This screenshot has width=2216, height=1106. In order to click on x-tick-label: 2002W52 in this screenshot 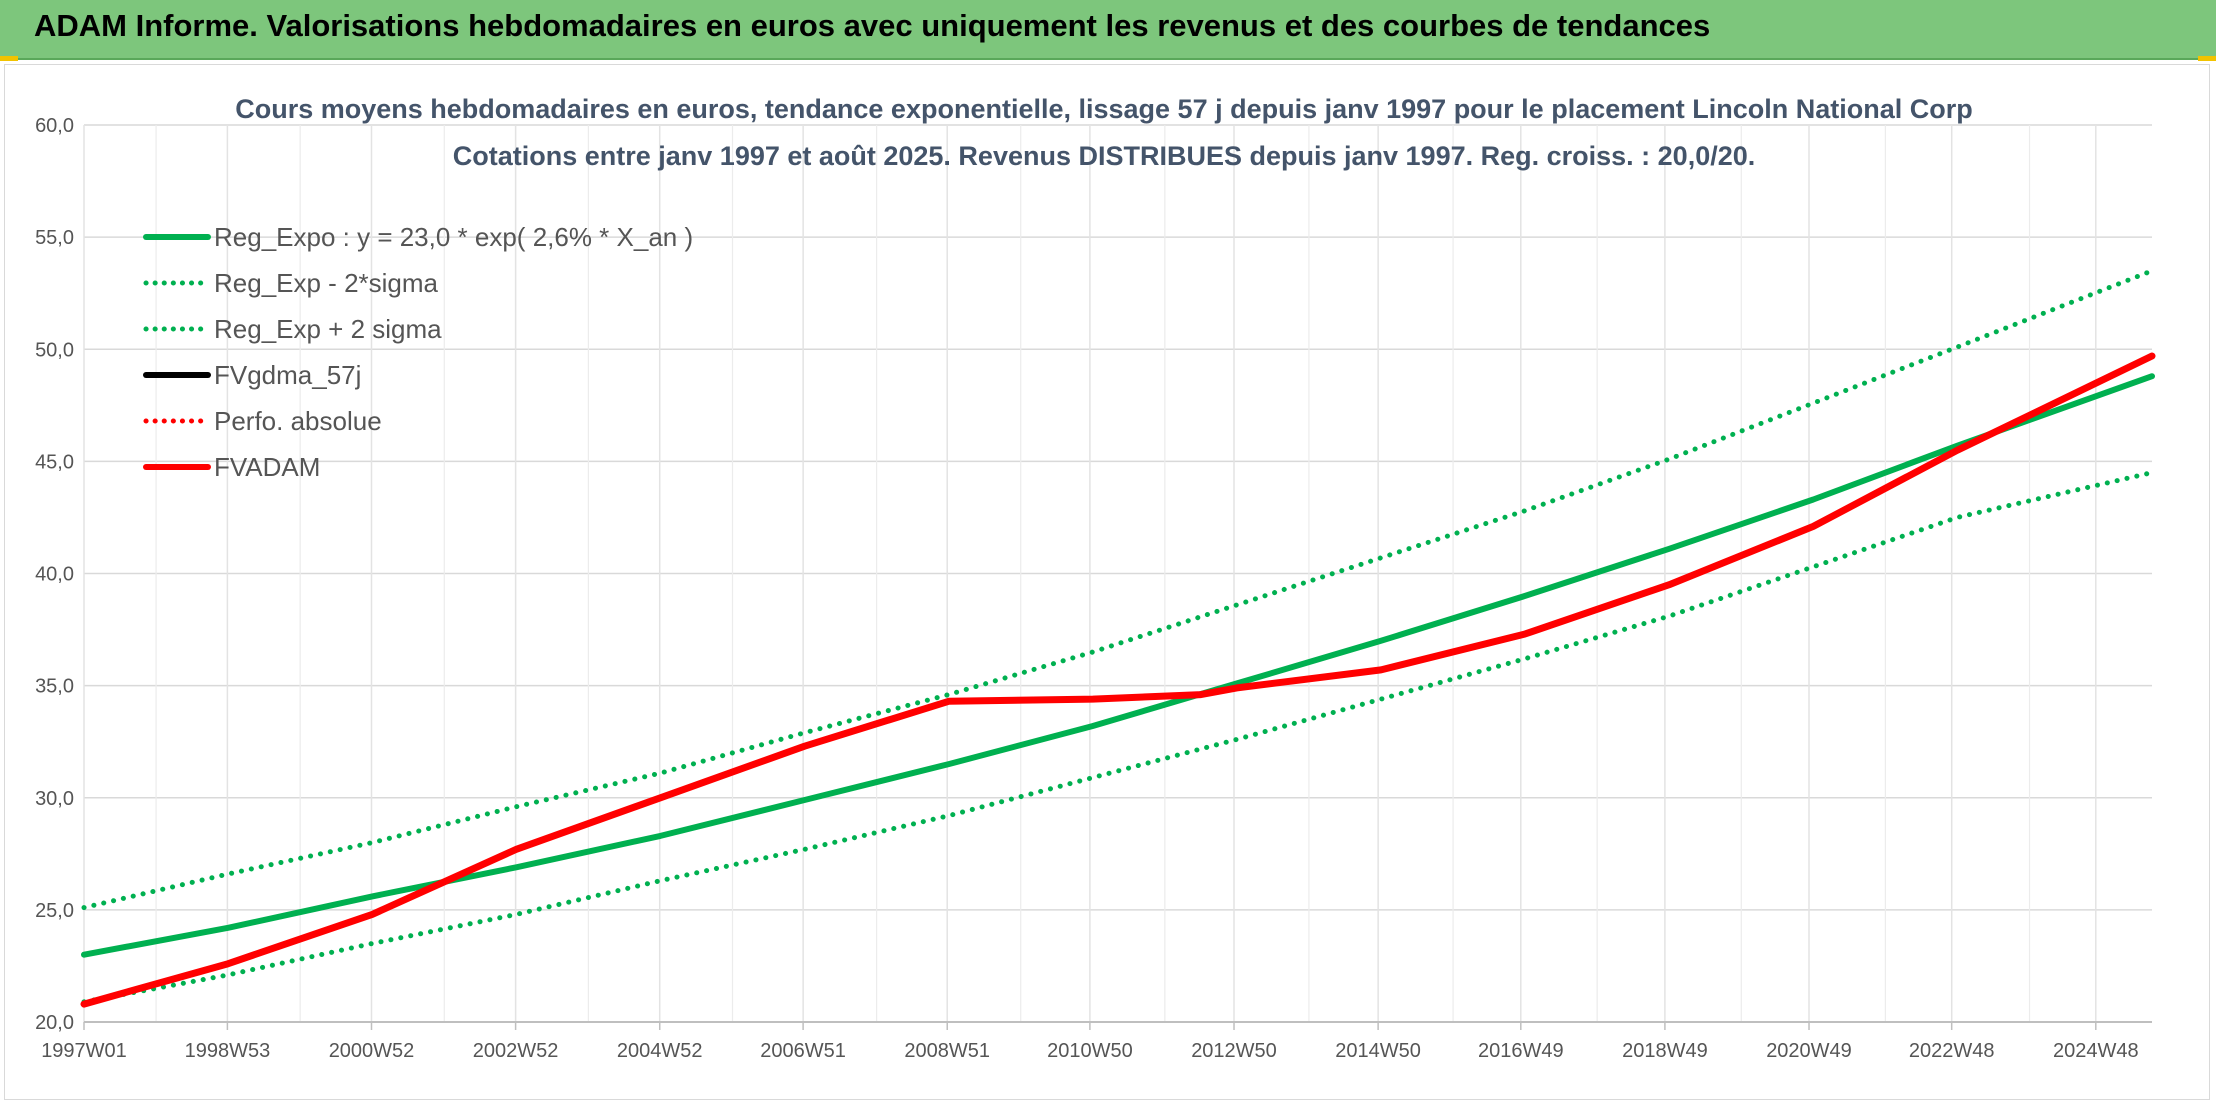, I will do `click(516, 1051)`.